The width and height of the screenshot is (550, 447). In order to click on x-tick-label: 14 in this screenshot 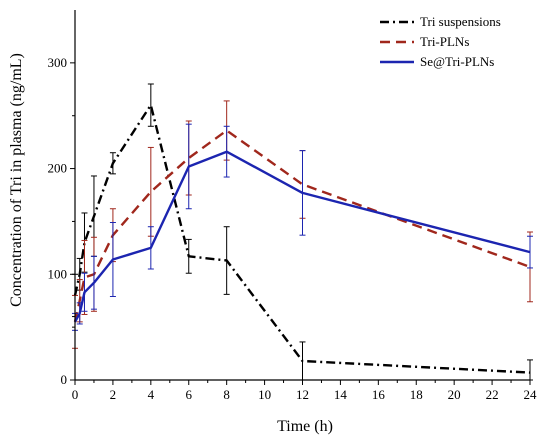, I will do `click(341, 394)`.